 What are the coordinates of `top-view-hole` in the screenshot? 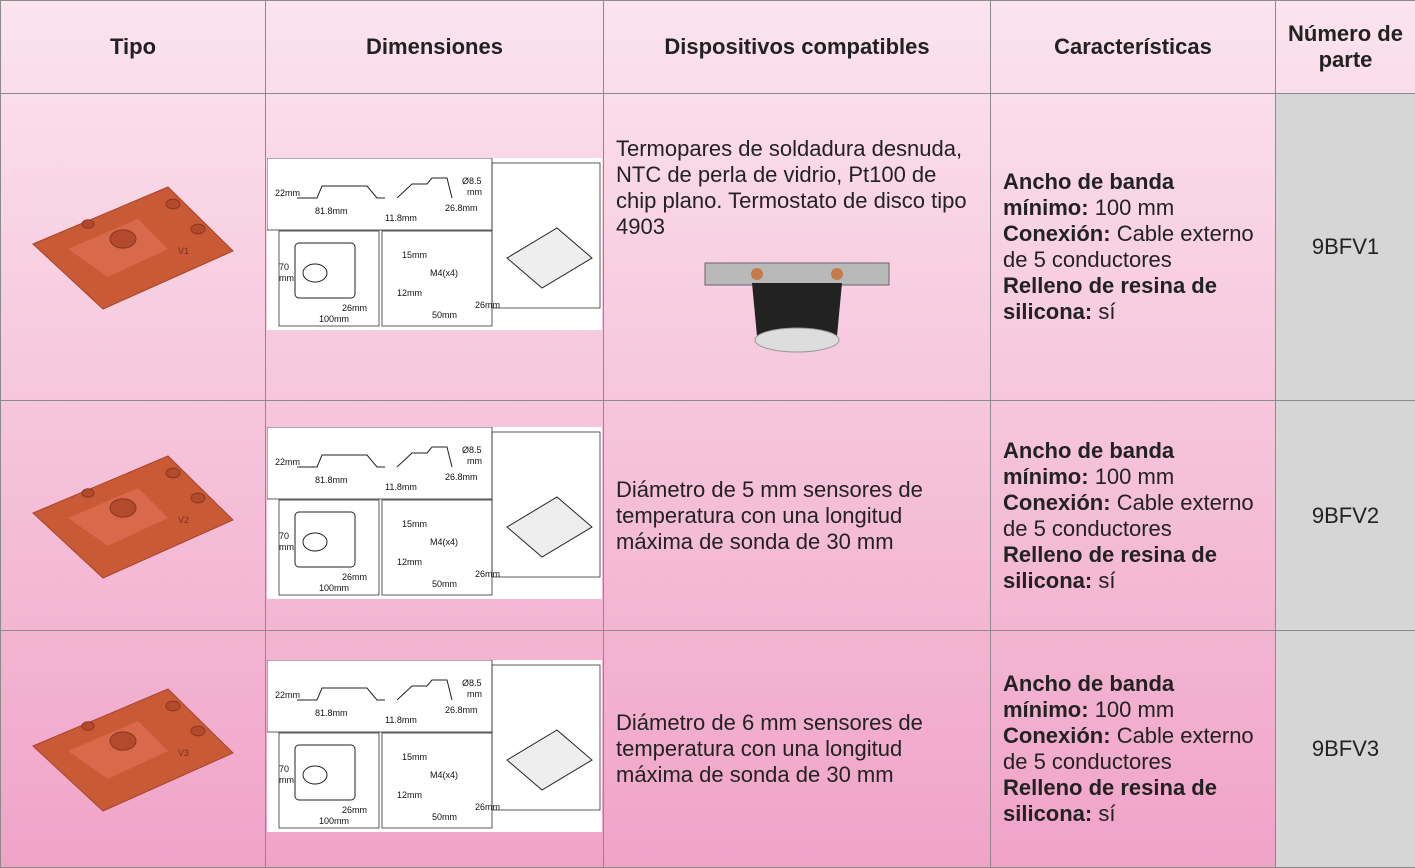 It's located at (315, 775).